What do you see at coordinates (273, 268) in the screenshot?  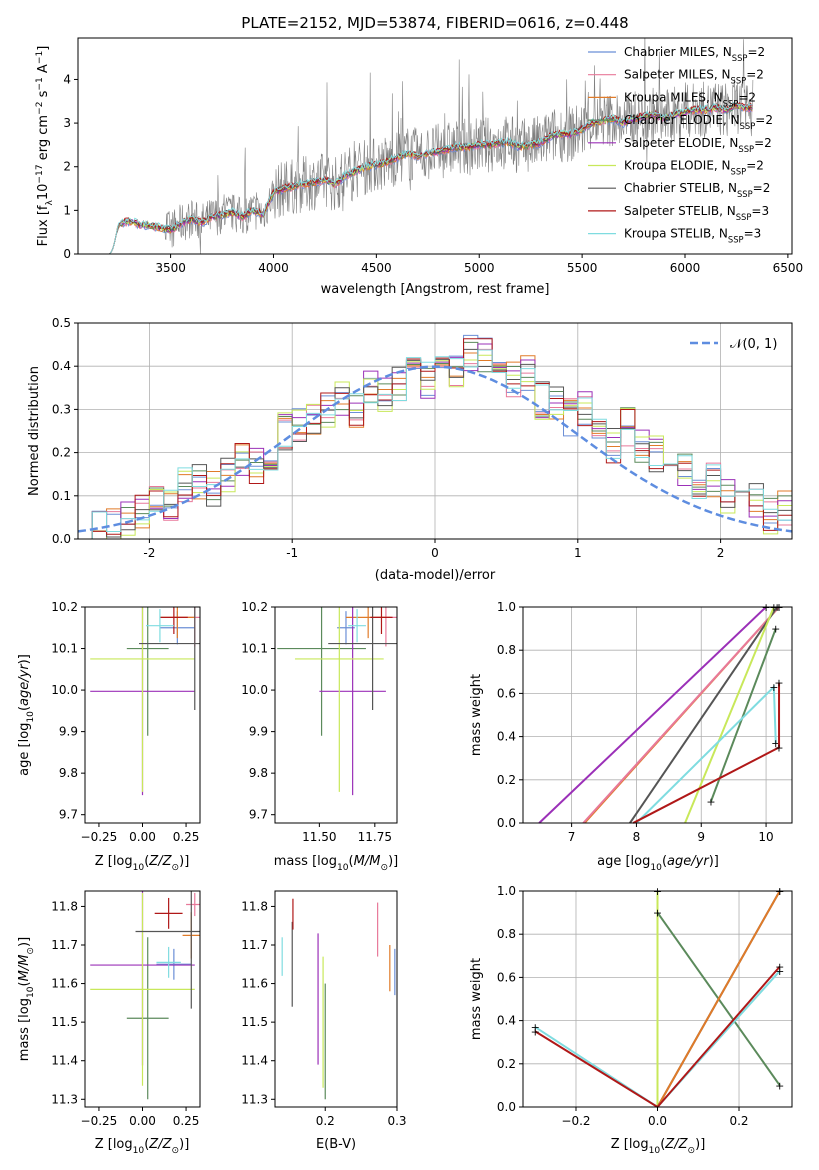 I see `x-tick-label: 4000` at bounding box center [273, 268].